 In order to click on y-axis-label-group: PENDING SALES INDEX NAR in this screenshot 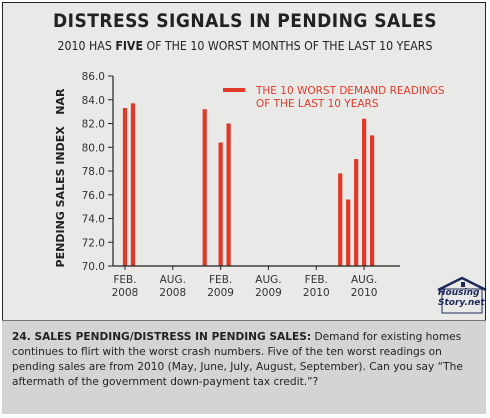, I will do `click(60, 177)`.